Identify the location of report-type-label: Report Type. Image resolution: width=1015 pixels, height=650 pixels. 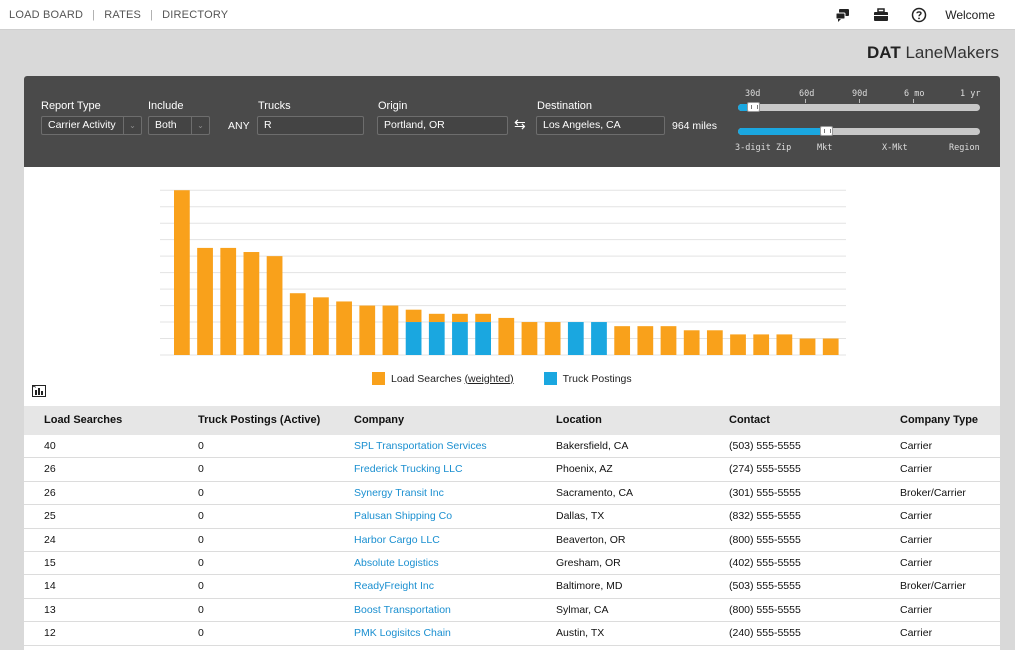
(71, 106).